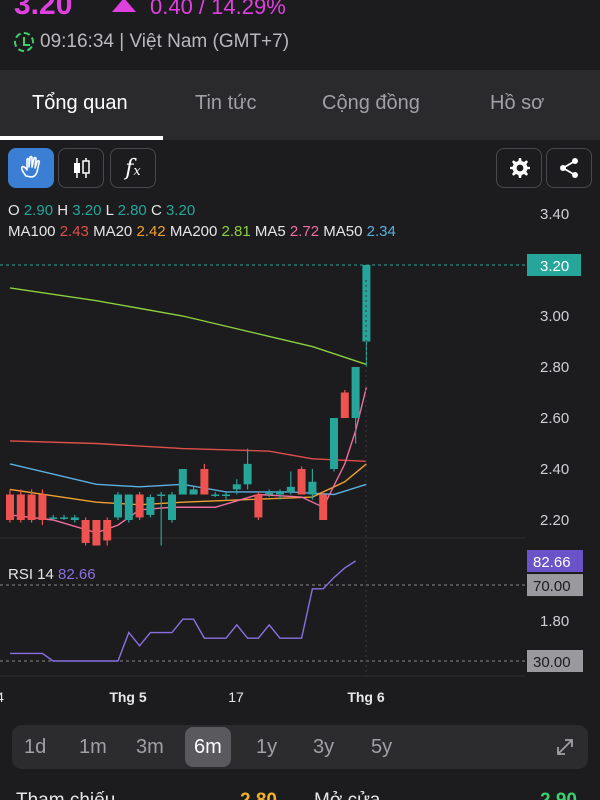 The height and width of the screenshot is (800, 600). Describe the element at coordinates (554, 469) in the screenshot. I see `price-tick-label: 2.40` at that location.